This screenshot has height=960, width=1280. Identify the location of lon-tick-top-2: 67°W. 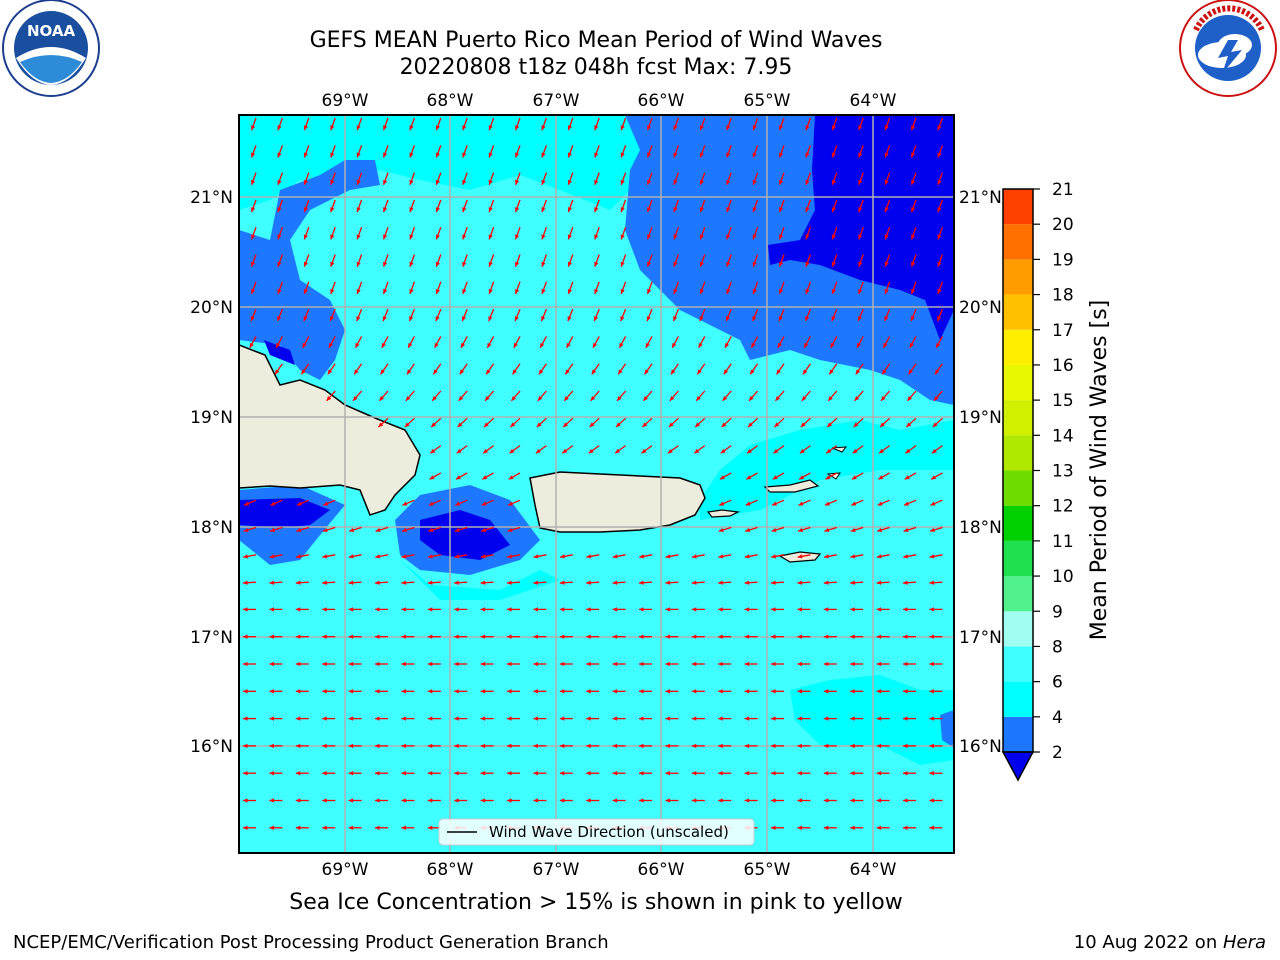
(556, 101).